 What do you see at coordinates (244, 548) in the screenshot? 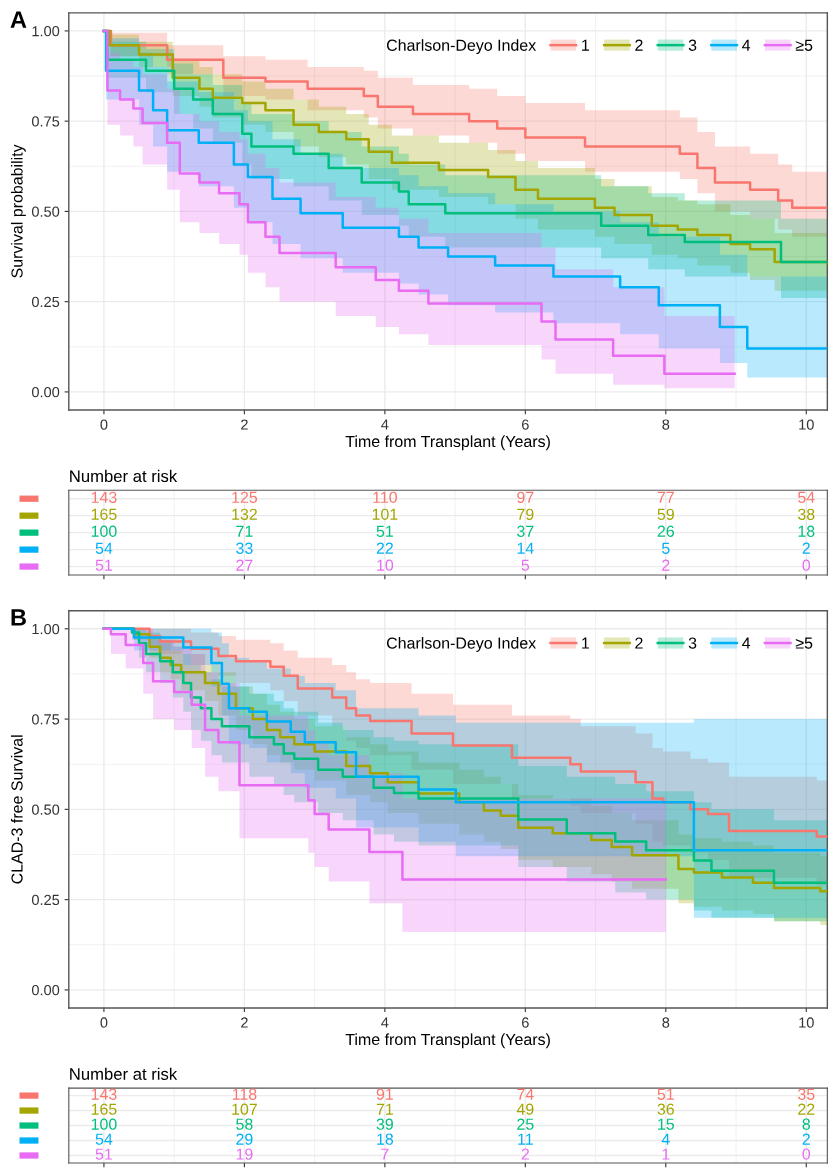
I see `text: 33` at bounding box center [244, 548].